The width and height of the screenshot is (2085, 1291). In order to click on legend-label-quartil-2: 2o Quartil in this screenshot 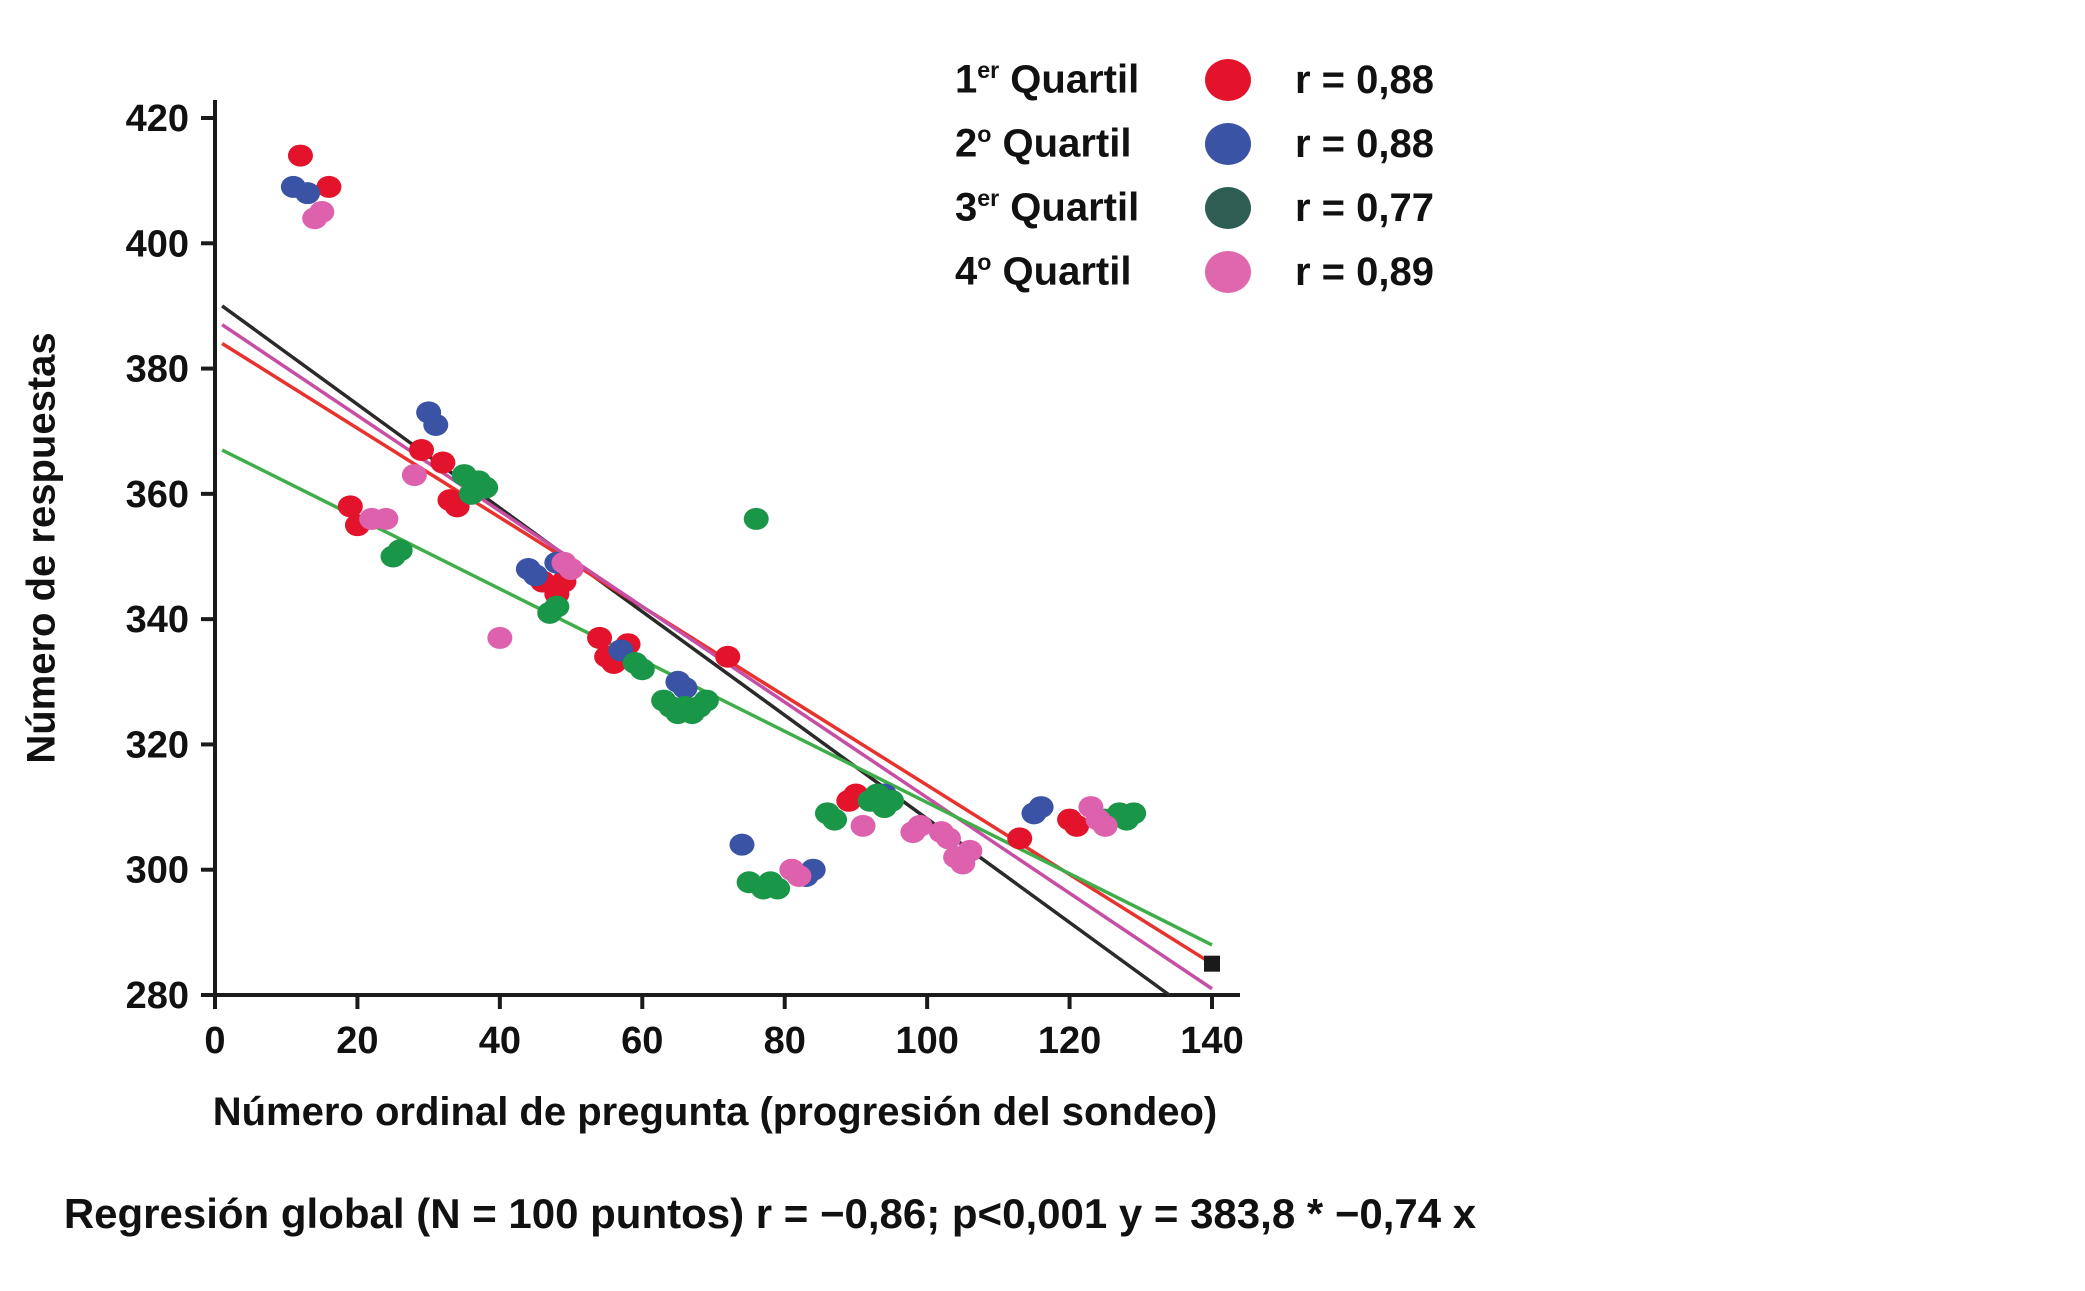, I will do `click(1080, 143)`.